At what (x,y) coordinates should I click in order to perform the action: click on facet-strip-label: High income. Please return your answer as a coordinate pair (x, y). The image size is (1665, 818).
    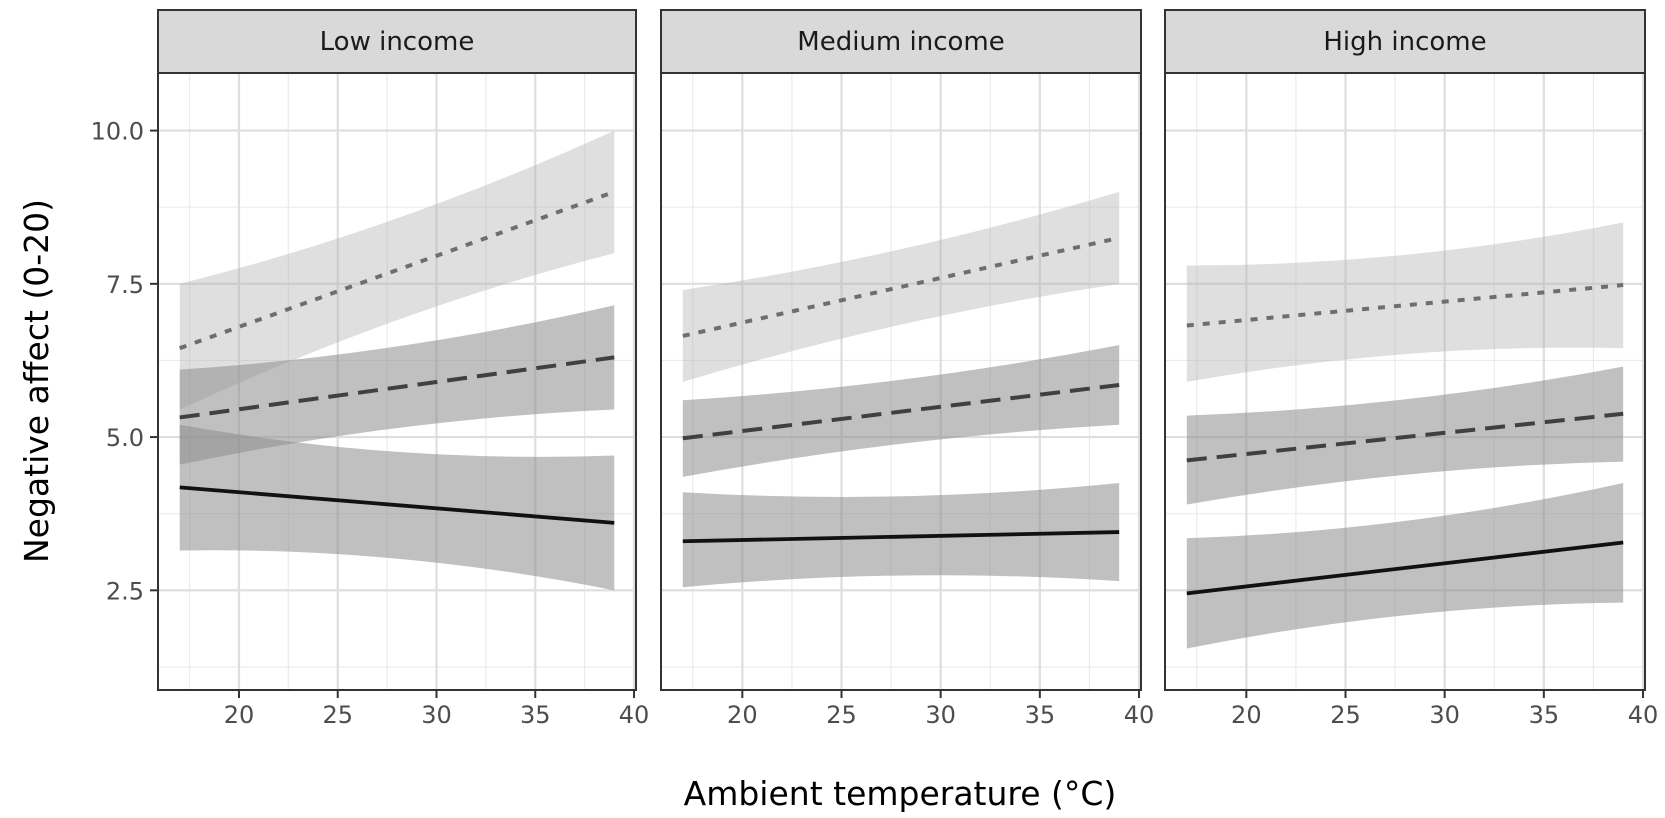
    Looking at the image, I should click on (1404, 42).